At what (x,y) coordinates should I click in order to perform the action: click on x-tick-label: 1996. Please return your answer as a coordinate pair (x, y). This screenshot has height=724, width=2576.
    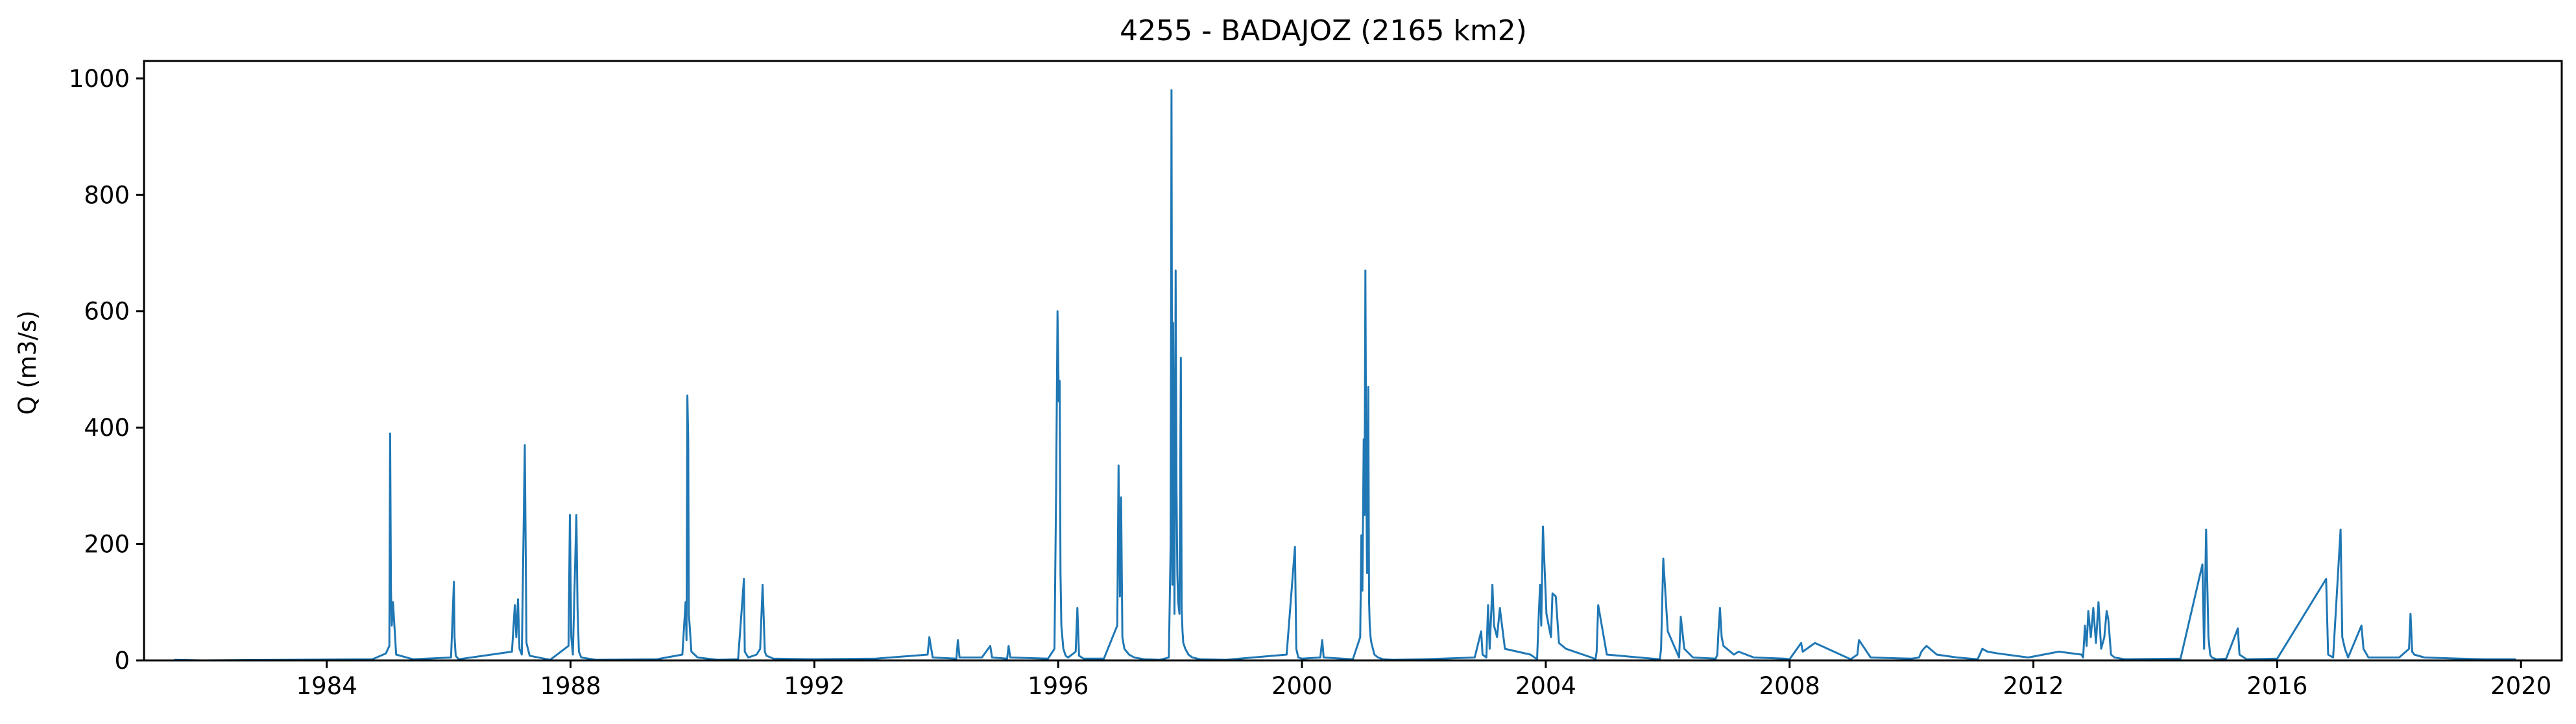
    Looking at the image, I should click on (1058, 686).